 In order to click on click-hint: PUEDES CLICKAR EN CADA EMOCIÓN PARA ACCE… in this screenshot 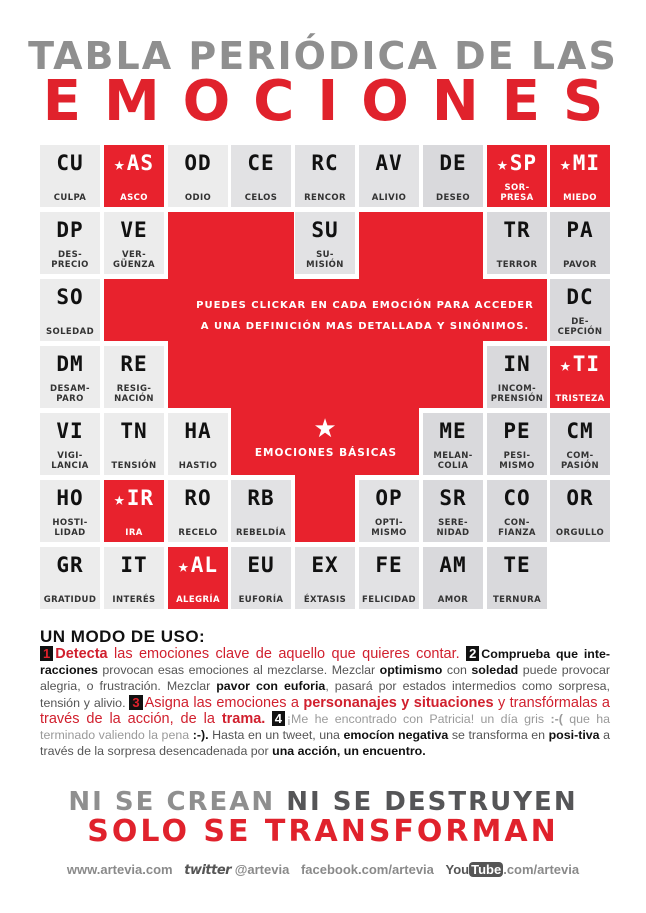, I will do `click(365, 316)`.